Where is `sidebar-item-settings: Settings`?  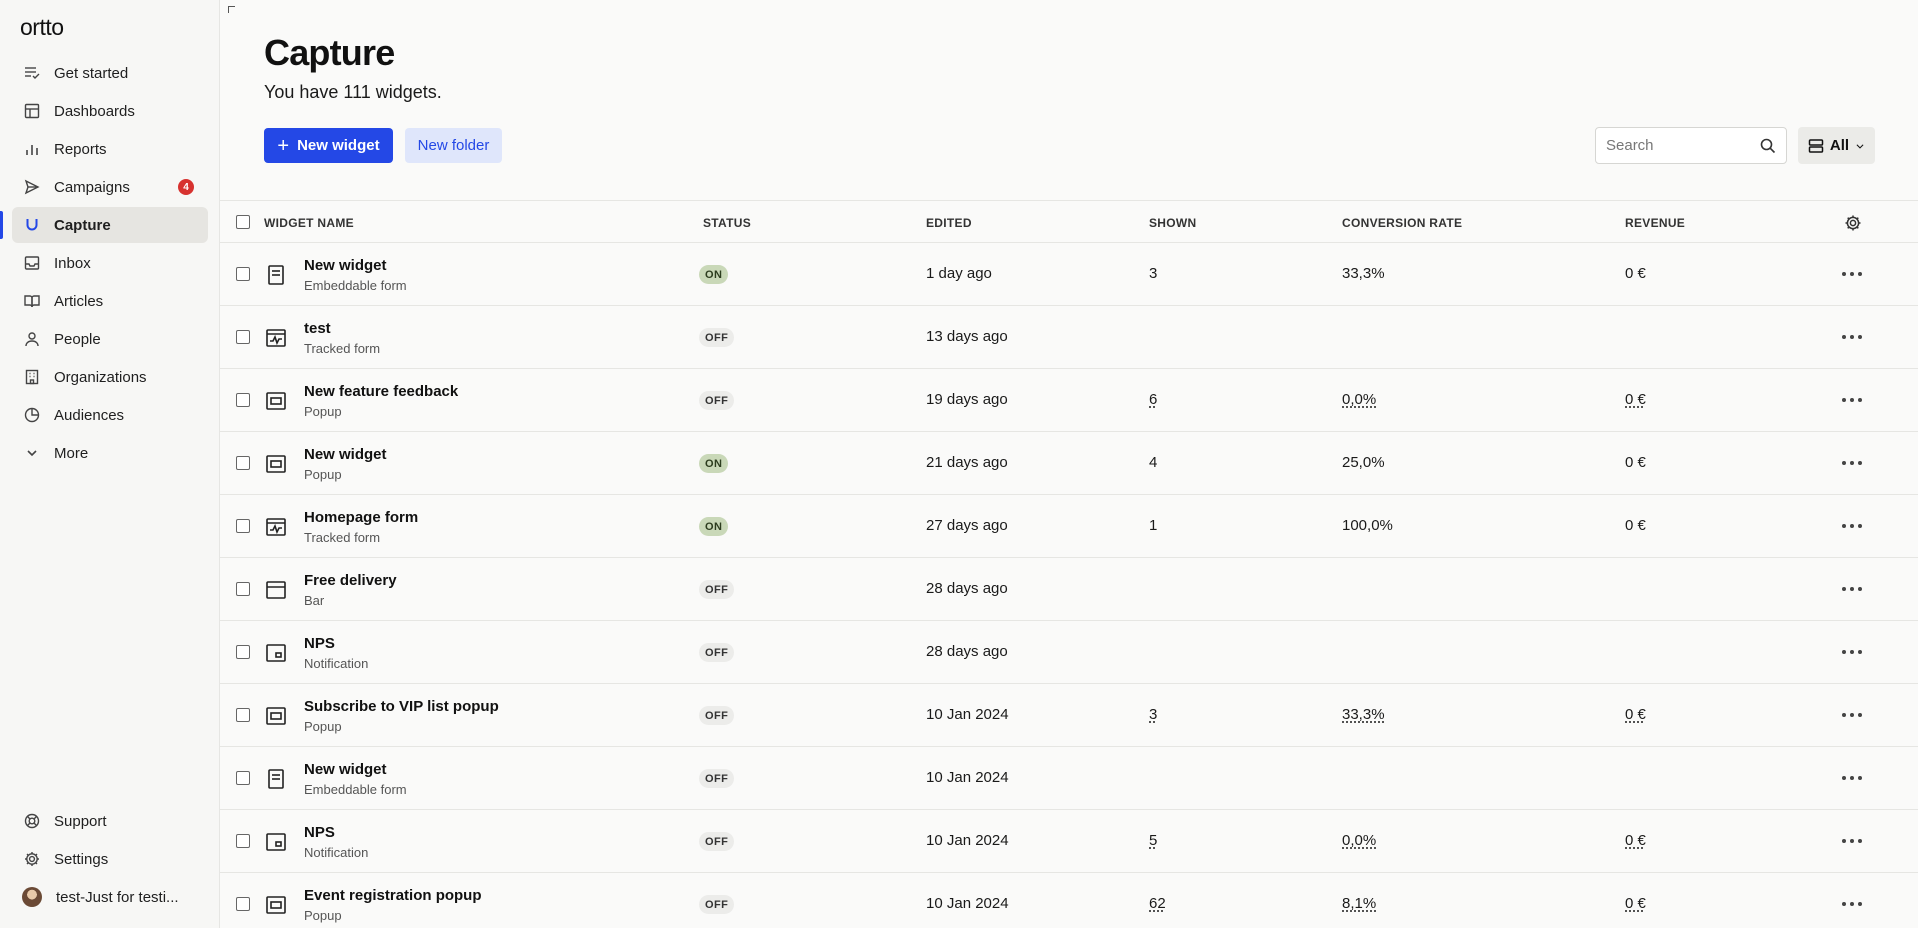
sidebar-item-settings: Settings is located at coordinates (110, 859).